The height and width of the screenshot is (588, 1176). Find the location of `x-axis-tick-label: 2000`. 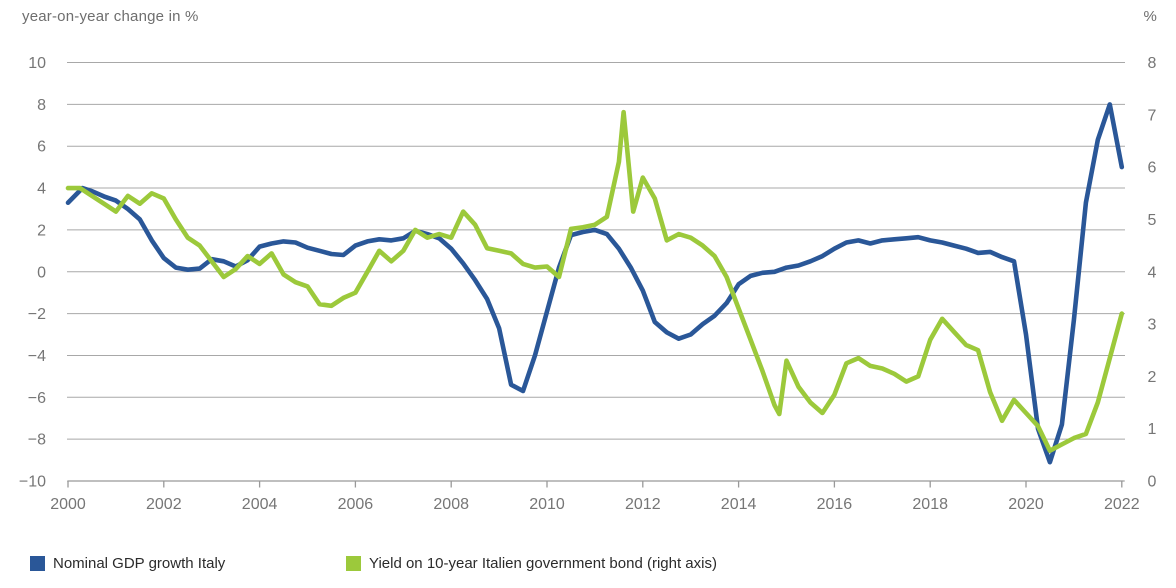

x-axis-tick-label: 2000 is located at coordinates (68, 504).